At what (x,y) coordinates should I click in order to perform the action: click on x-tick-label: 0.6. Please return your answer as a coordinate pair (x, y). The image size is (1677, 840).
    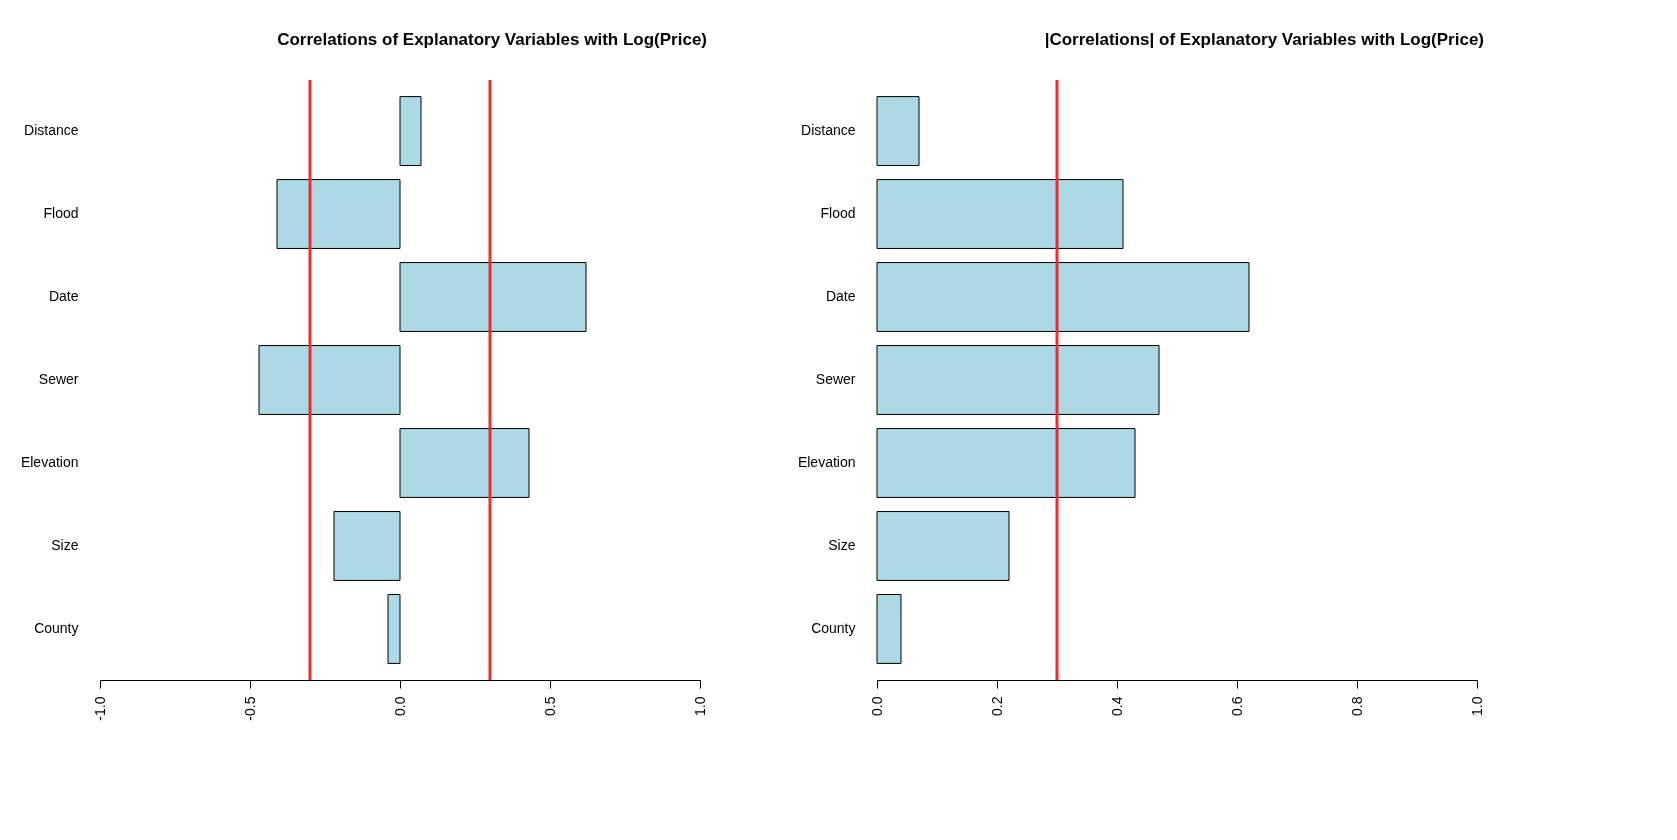
    Looking at the image, I should click on (1236, 706).